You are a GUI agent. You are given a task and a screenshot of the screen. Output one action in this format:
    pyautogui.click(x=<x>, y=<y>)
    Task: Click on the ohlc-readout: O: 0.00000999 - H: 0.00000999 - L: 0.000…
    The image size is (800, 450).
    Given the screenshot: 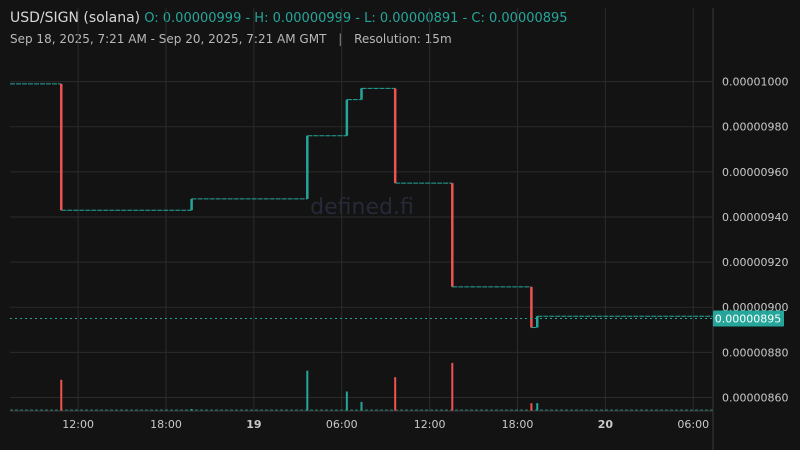 What is the action you would take?
    pyautogui.click(x=356, y=18)
    